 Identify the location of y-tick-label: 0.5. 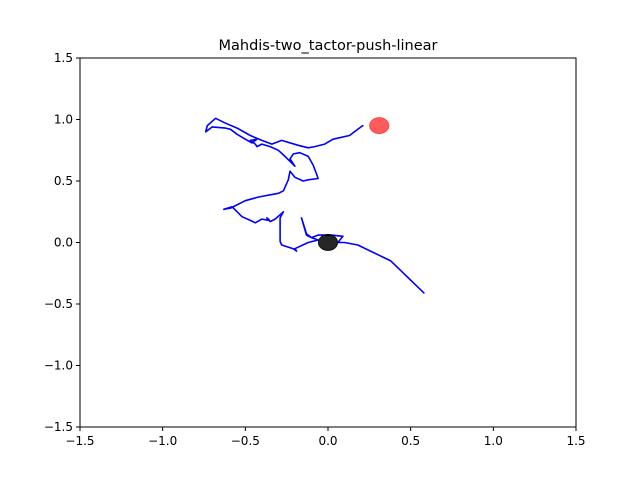
(63, 181).